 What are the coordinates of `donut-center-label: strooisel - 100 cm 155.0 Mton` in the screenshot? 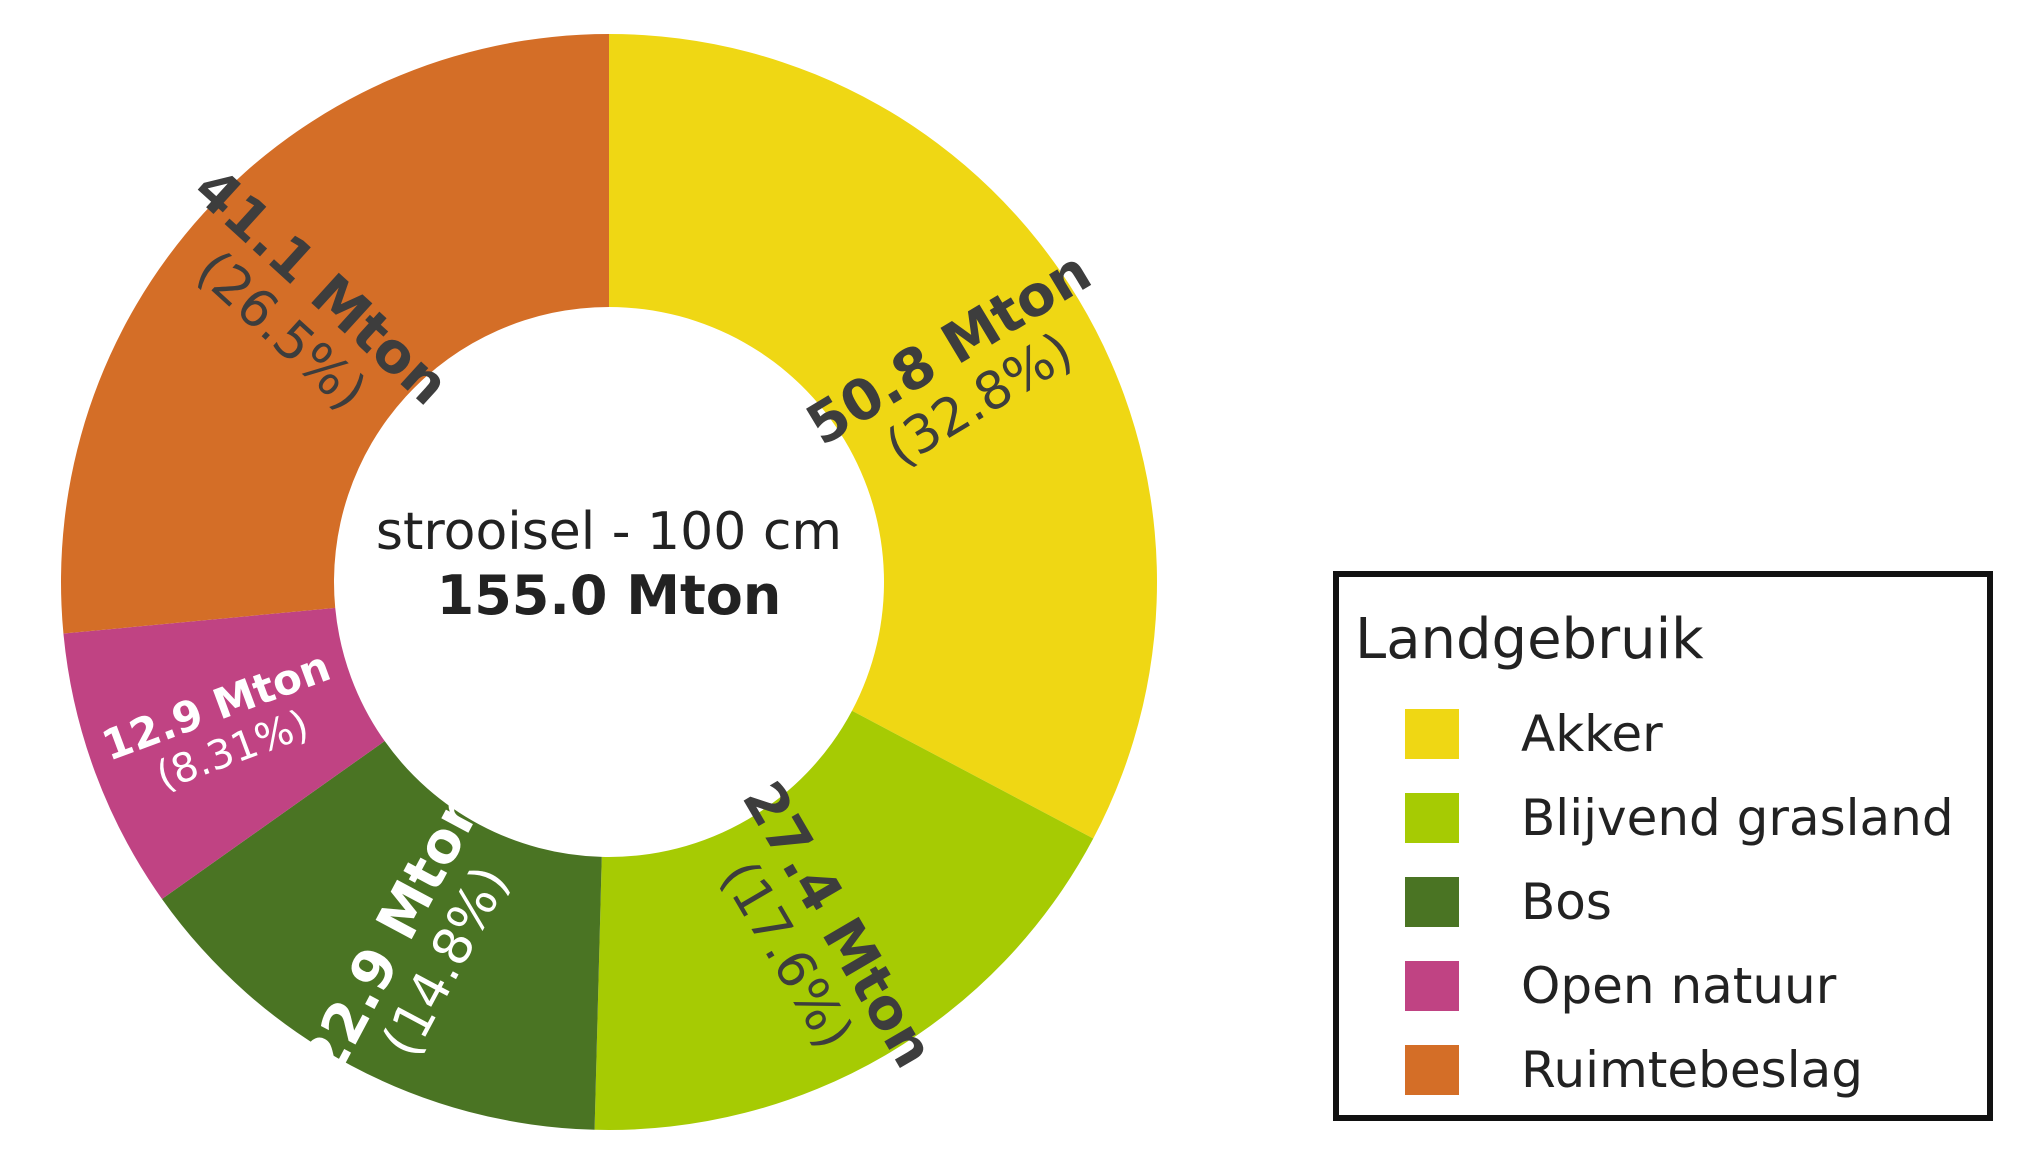 It's located at (609, 564).